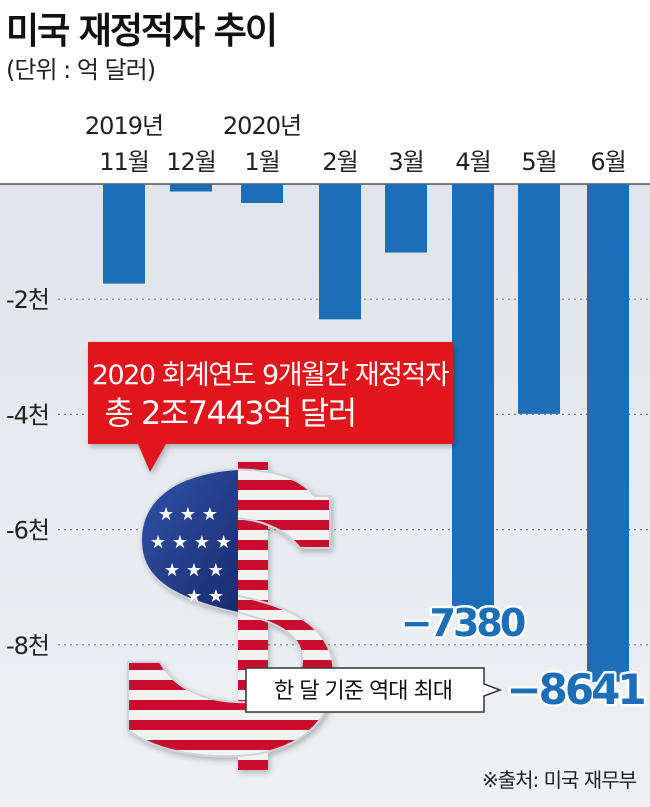  What do you see at coordinates (28, 473) in the screenshot?
I see `y-tick-labels: -2천 -4천 -6천 -8천` at bounding box center [28, 473].